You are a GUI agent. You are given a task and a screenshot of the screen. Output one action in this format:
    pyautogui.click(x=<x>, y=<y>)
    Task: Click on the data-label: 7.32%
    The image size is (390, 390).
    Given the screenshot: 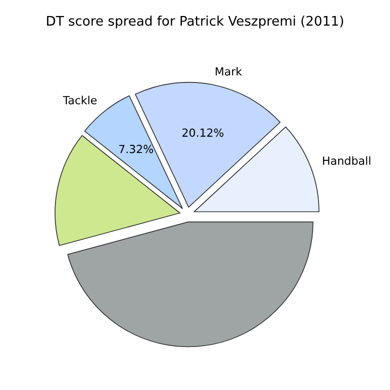 What is the action you would take?
    pyautogui.click(x=136, y=149)
    